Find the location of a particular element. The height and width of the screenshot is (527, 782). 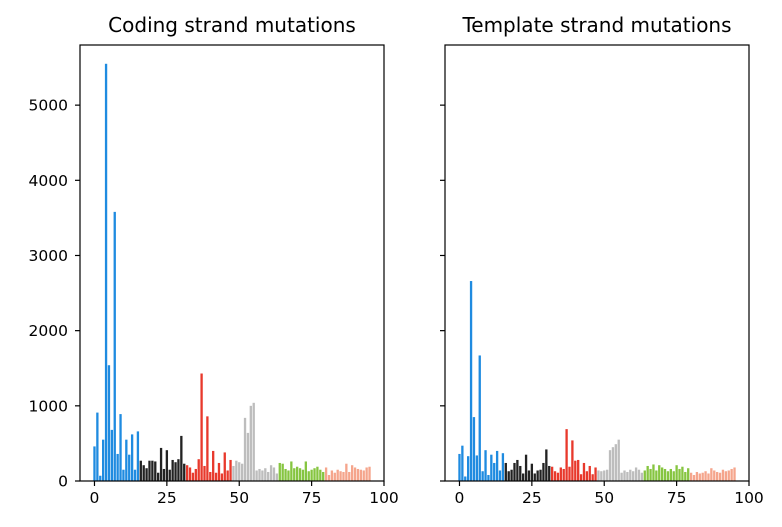

x-tick-label-coding-0: 0 is located at coordinates (95, 498).